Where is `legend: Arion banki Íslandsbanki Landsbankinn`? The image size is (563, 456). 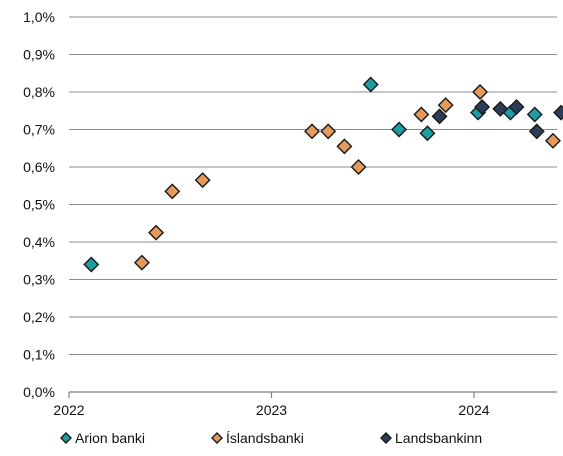 legend: Arion banki Íslandsbanki Landsbankinn is located at coordinates (271, 438).